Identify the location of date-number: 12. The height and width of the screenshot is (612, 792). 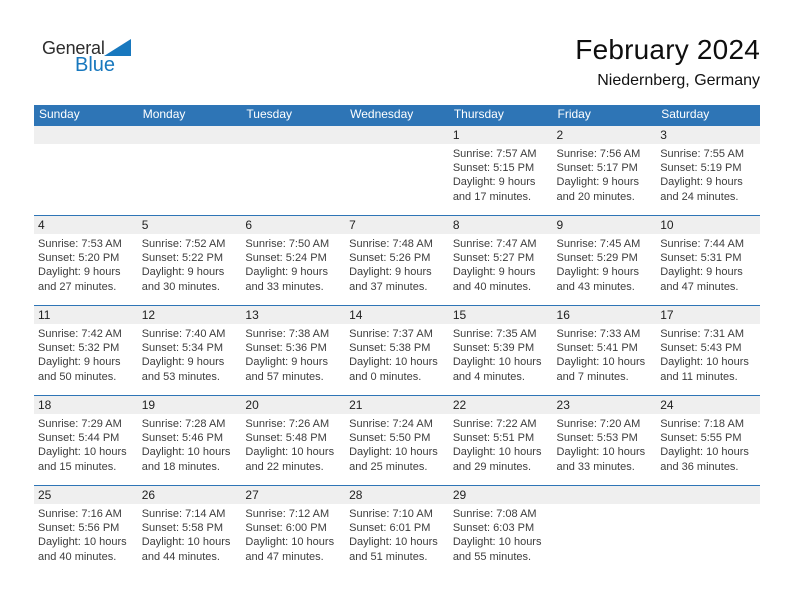
(148, 314).